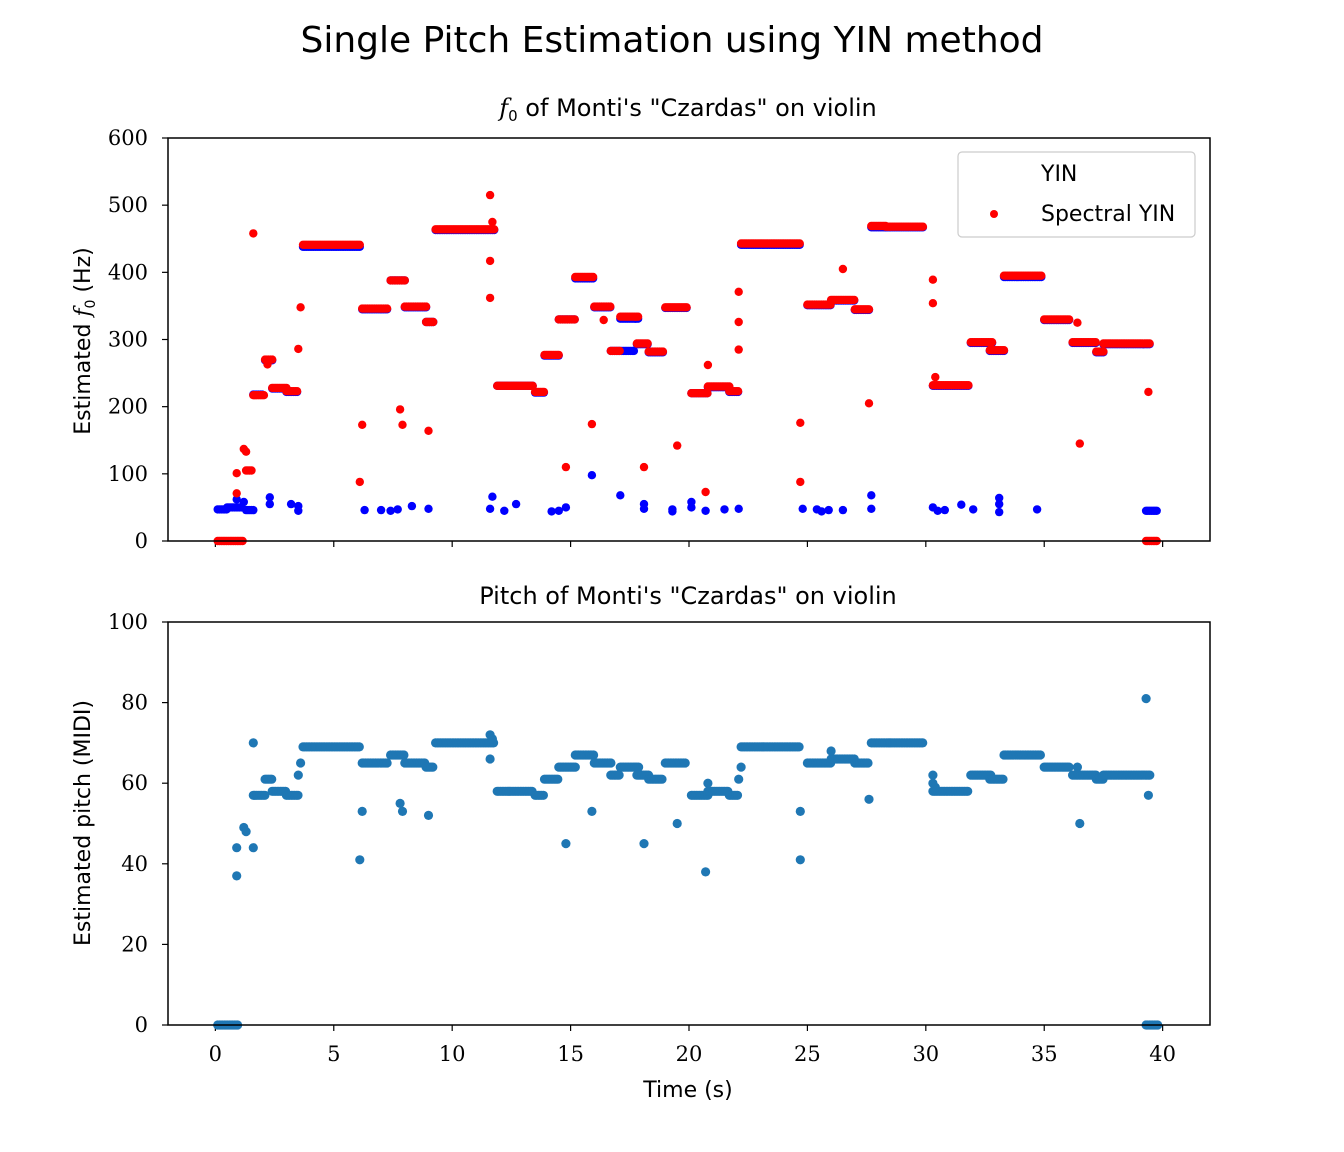 The width and height of the screenshot is (1344, 1152). What do you see at coordinates (83, 823) in the screenshot?
I see `bottom-y-axis-label: Estimated pitch (MIDI)` at bounding box center [83, 823].